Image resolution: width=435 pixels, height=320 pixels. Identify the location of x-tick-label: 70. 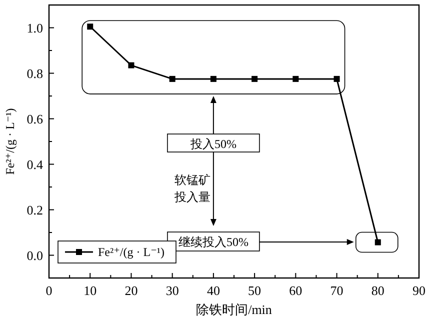
(337, 290).